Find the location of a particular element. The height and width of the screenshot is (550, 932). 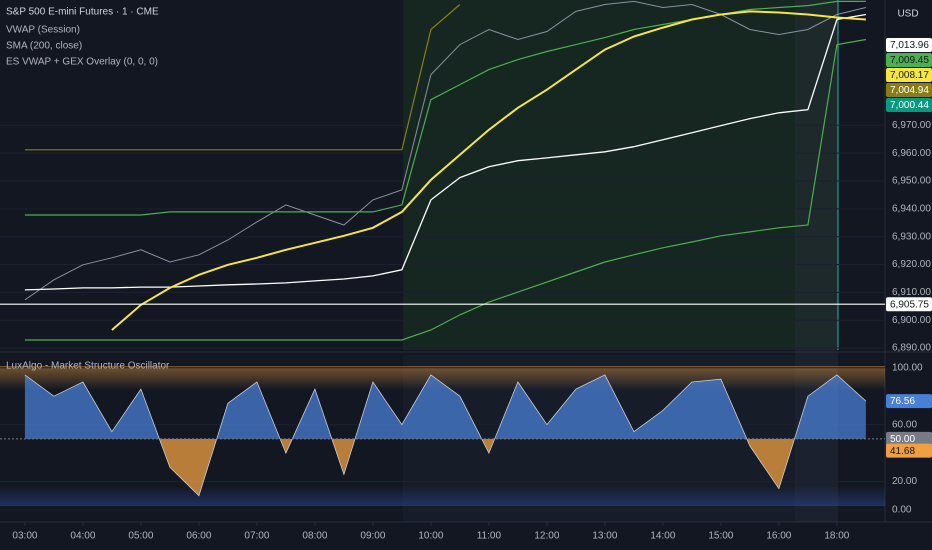

x-tick-label: 10:00 is located at coordinates (430, 536).